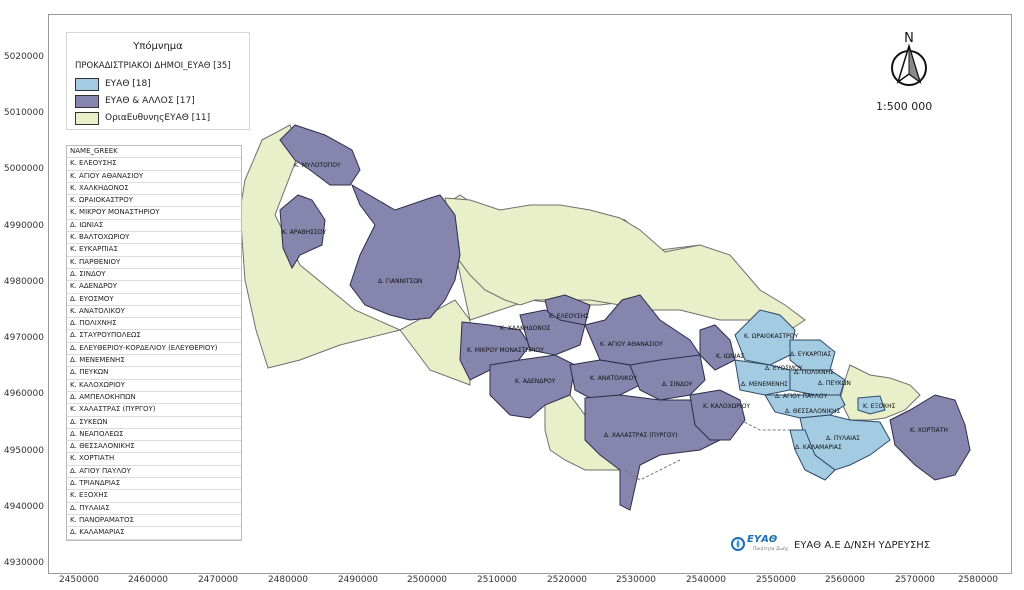 This screenshot has height=590, width=1024. What do you see at coordinates (158, 118) in the screenshot?
I see `legend-item-label: ΟριαΕυθυνηςΕΥΑΘ [11]` at bounding box center [158, 118].